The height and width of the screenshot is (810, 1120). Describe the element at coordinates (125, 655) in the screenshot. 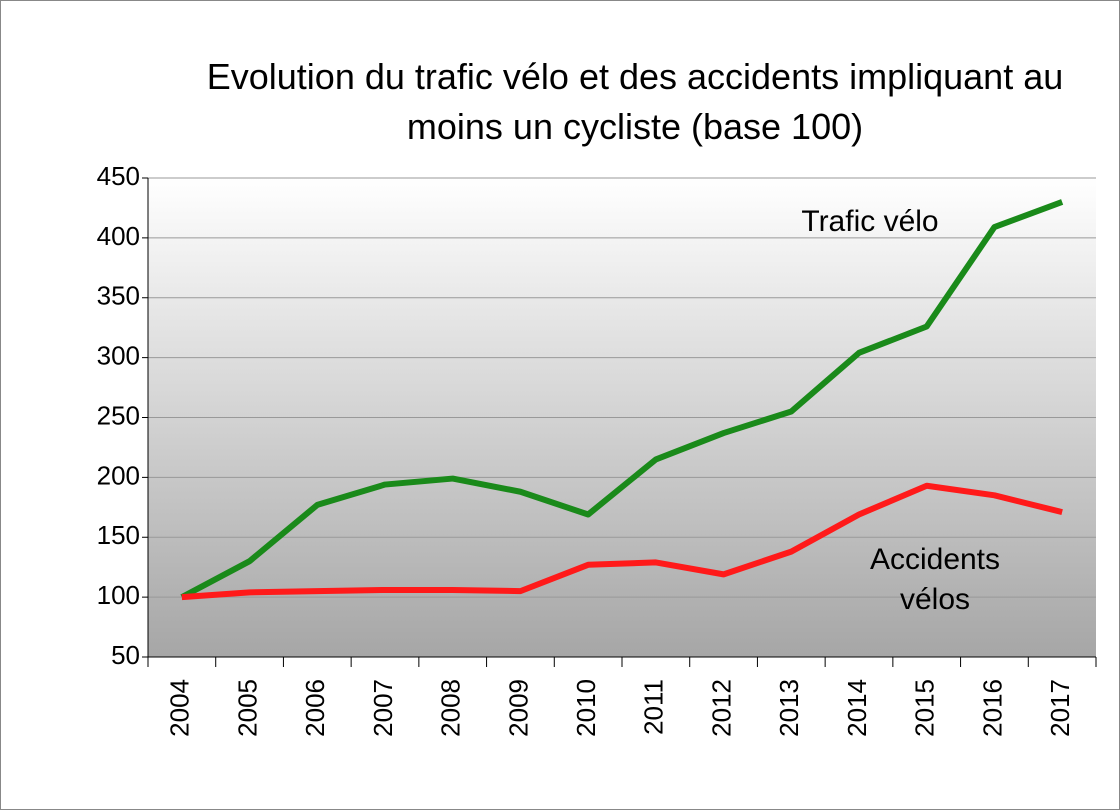

I see `y-tick-label: 50` at that location.